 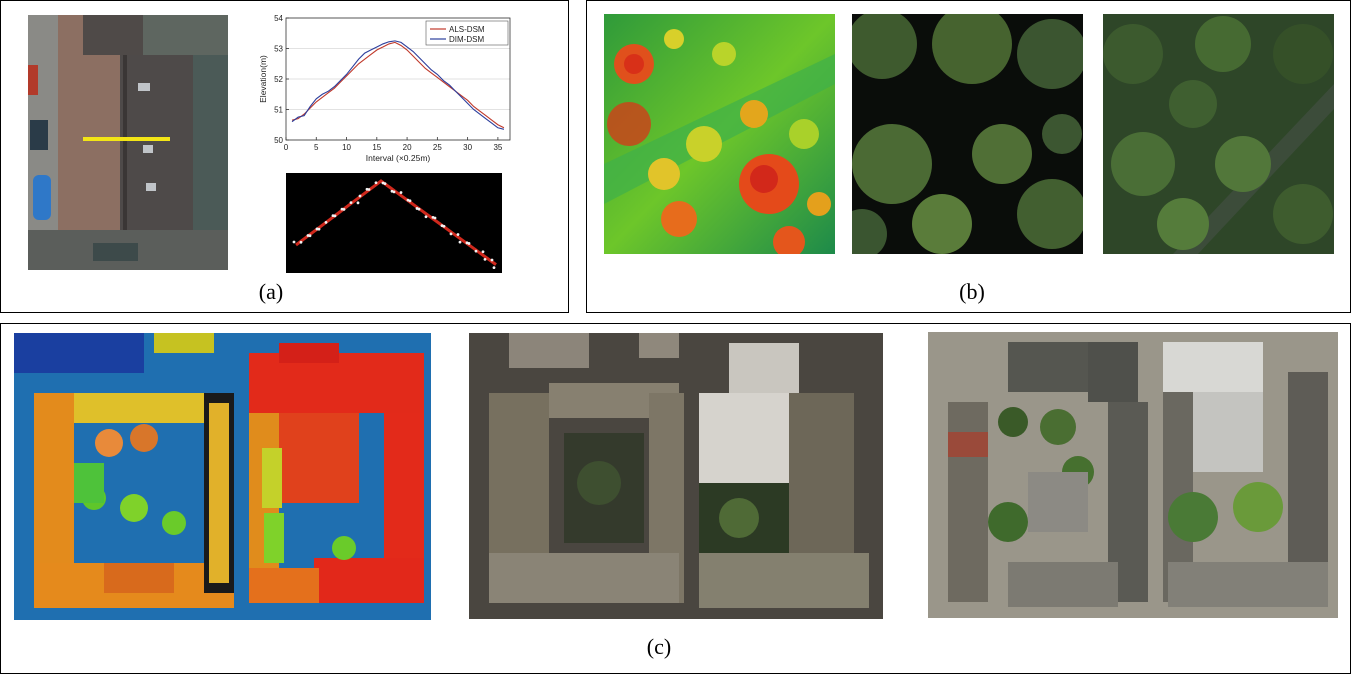 What do you see at coordinates (967, 134) in the screenshot?
I see `vegetation-dim-pointcloud` at bounding box center [967, 134].